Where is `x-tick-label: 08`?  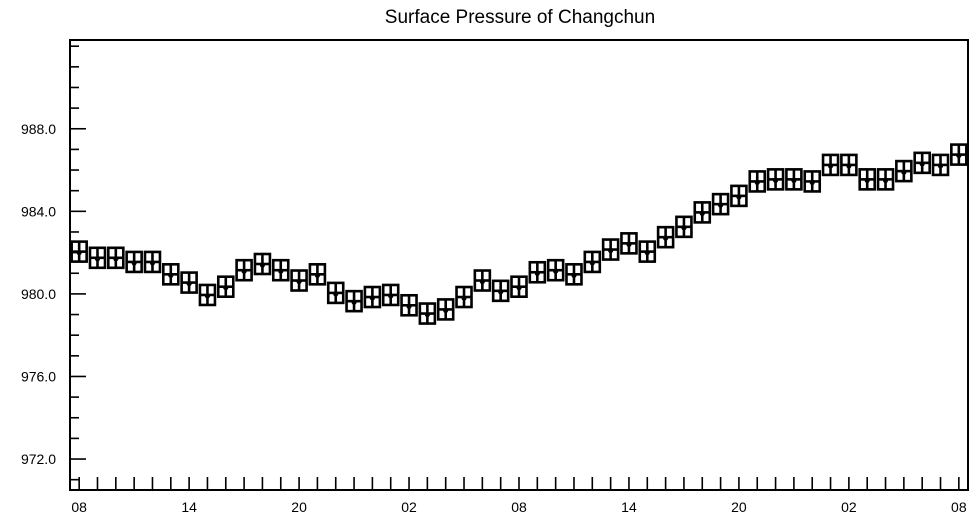
x-tick-label: 08 is located at coordinates (959, 507).